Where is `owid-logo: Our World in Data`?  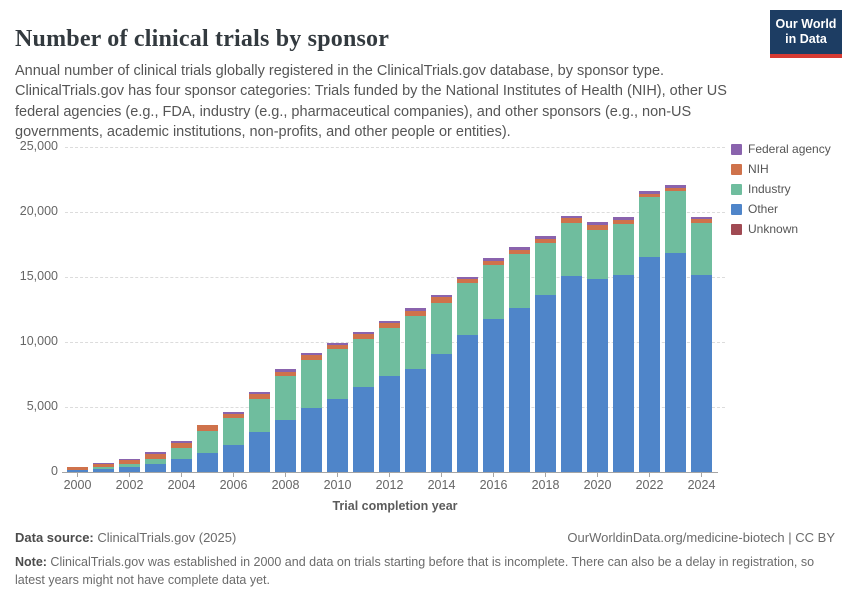
owid-logo: Our World in Data is located at coordinates (806, 34).